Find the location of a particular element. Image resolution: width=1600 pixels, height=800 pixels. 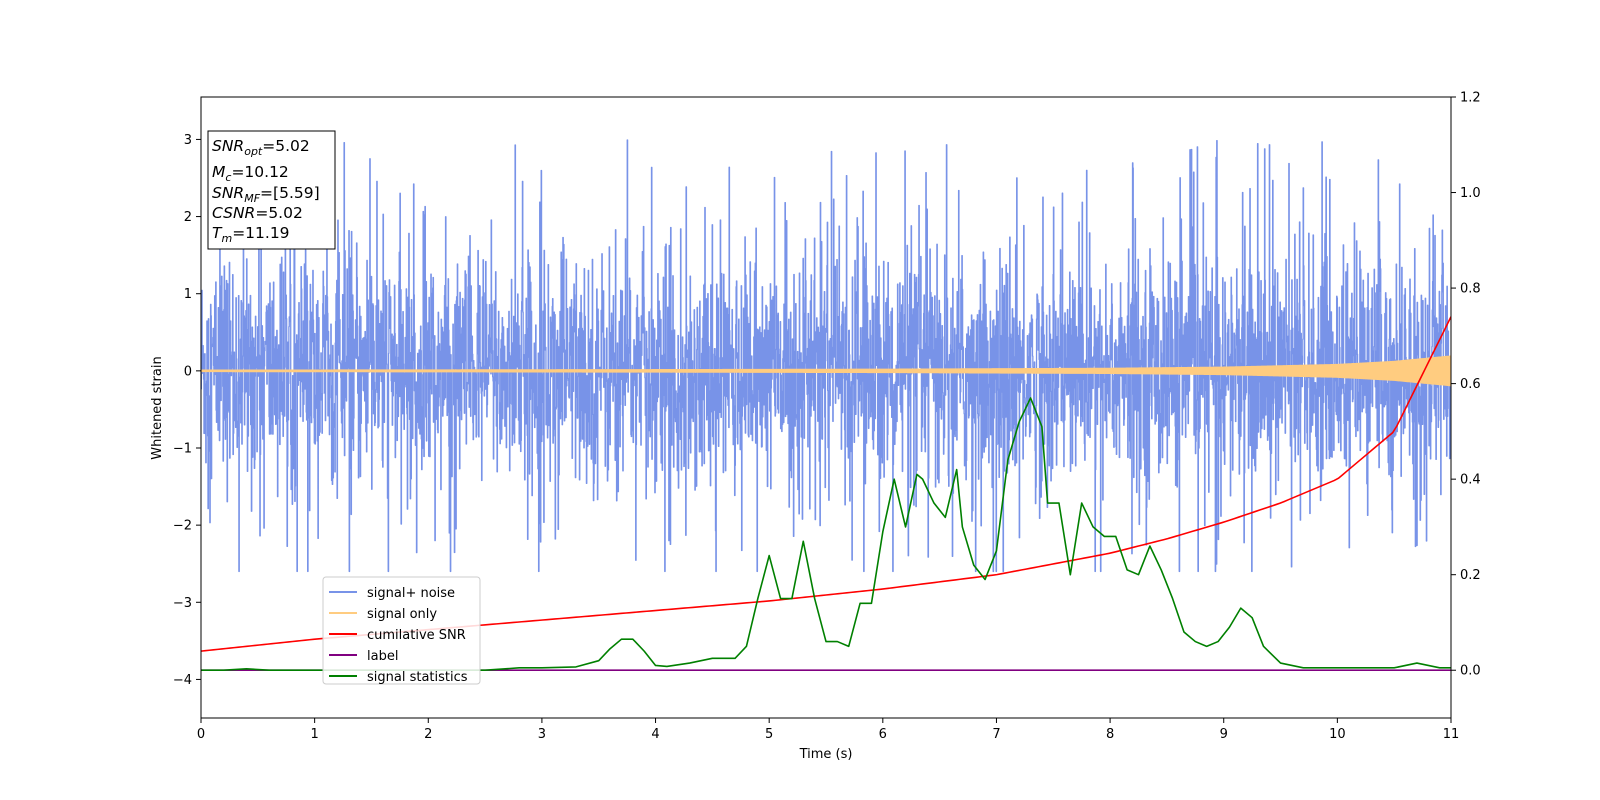

x-tick-label: 3 is located at coordinates (542, 734).